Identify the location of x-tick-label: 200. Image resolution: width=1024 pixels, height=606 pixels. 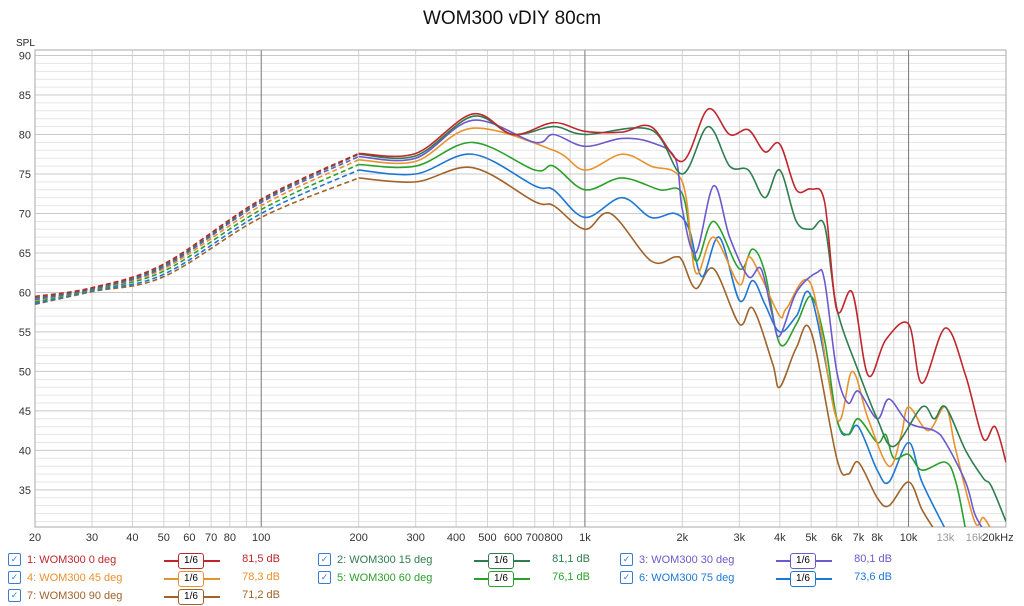
(358, 538).